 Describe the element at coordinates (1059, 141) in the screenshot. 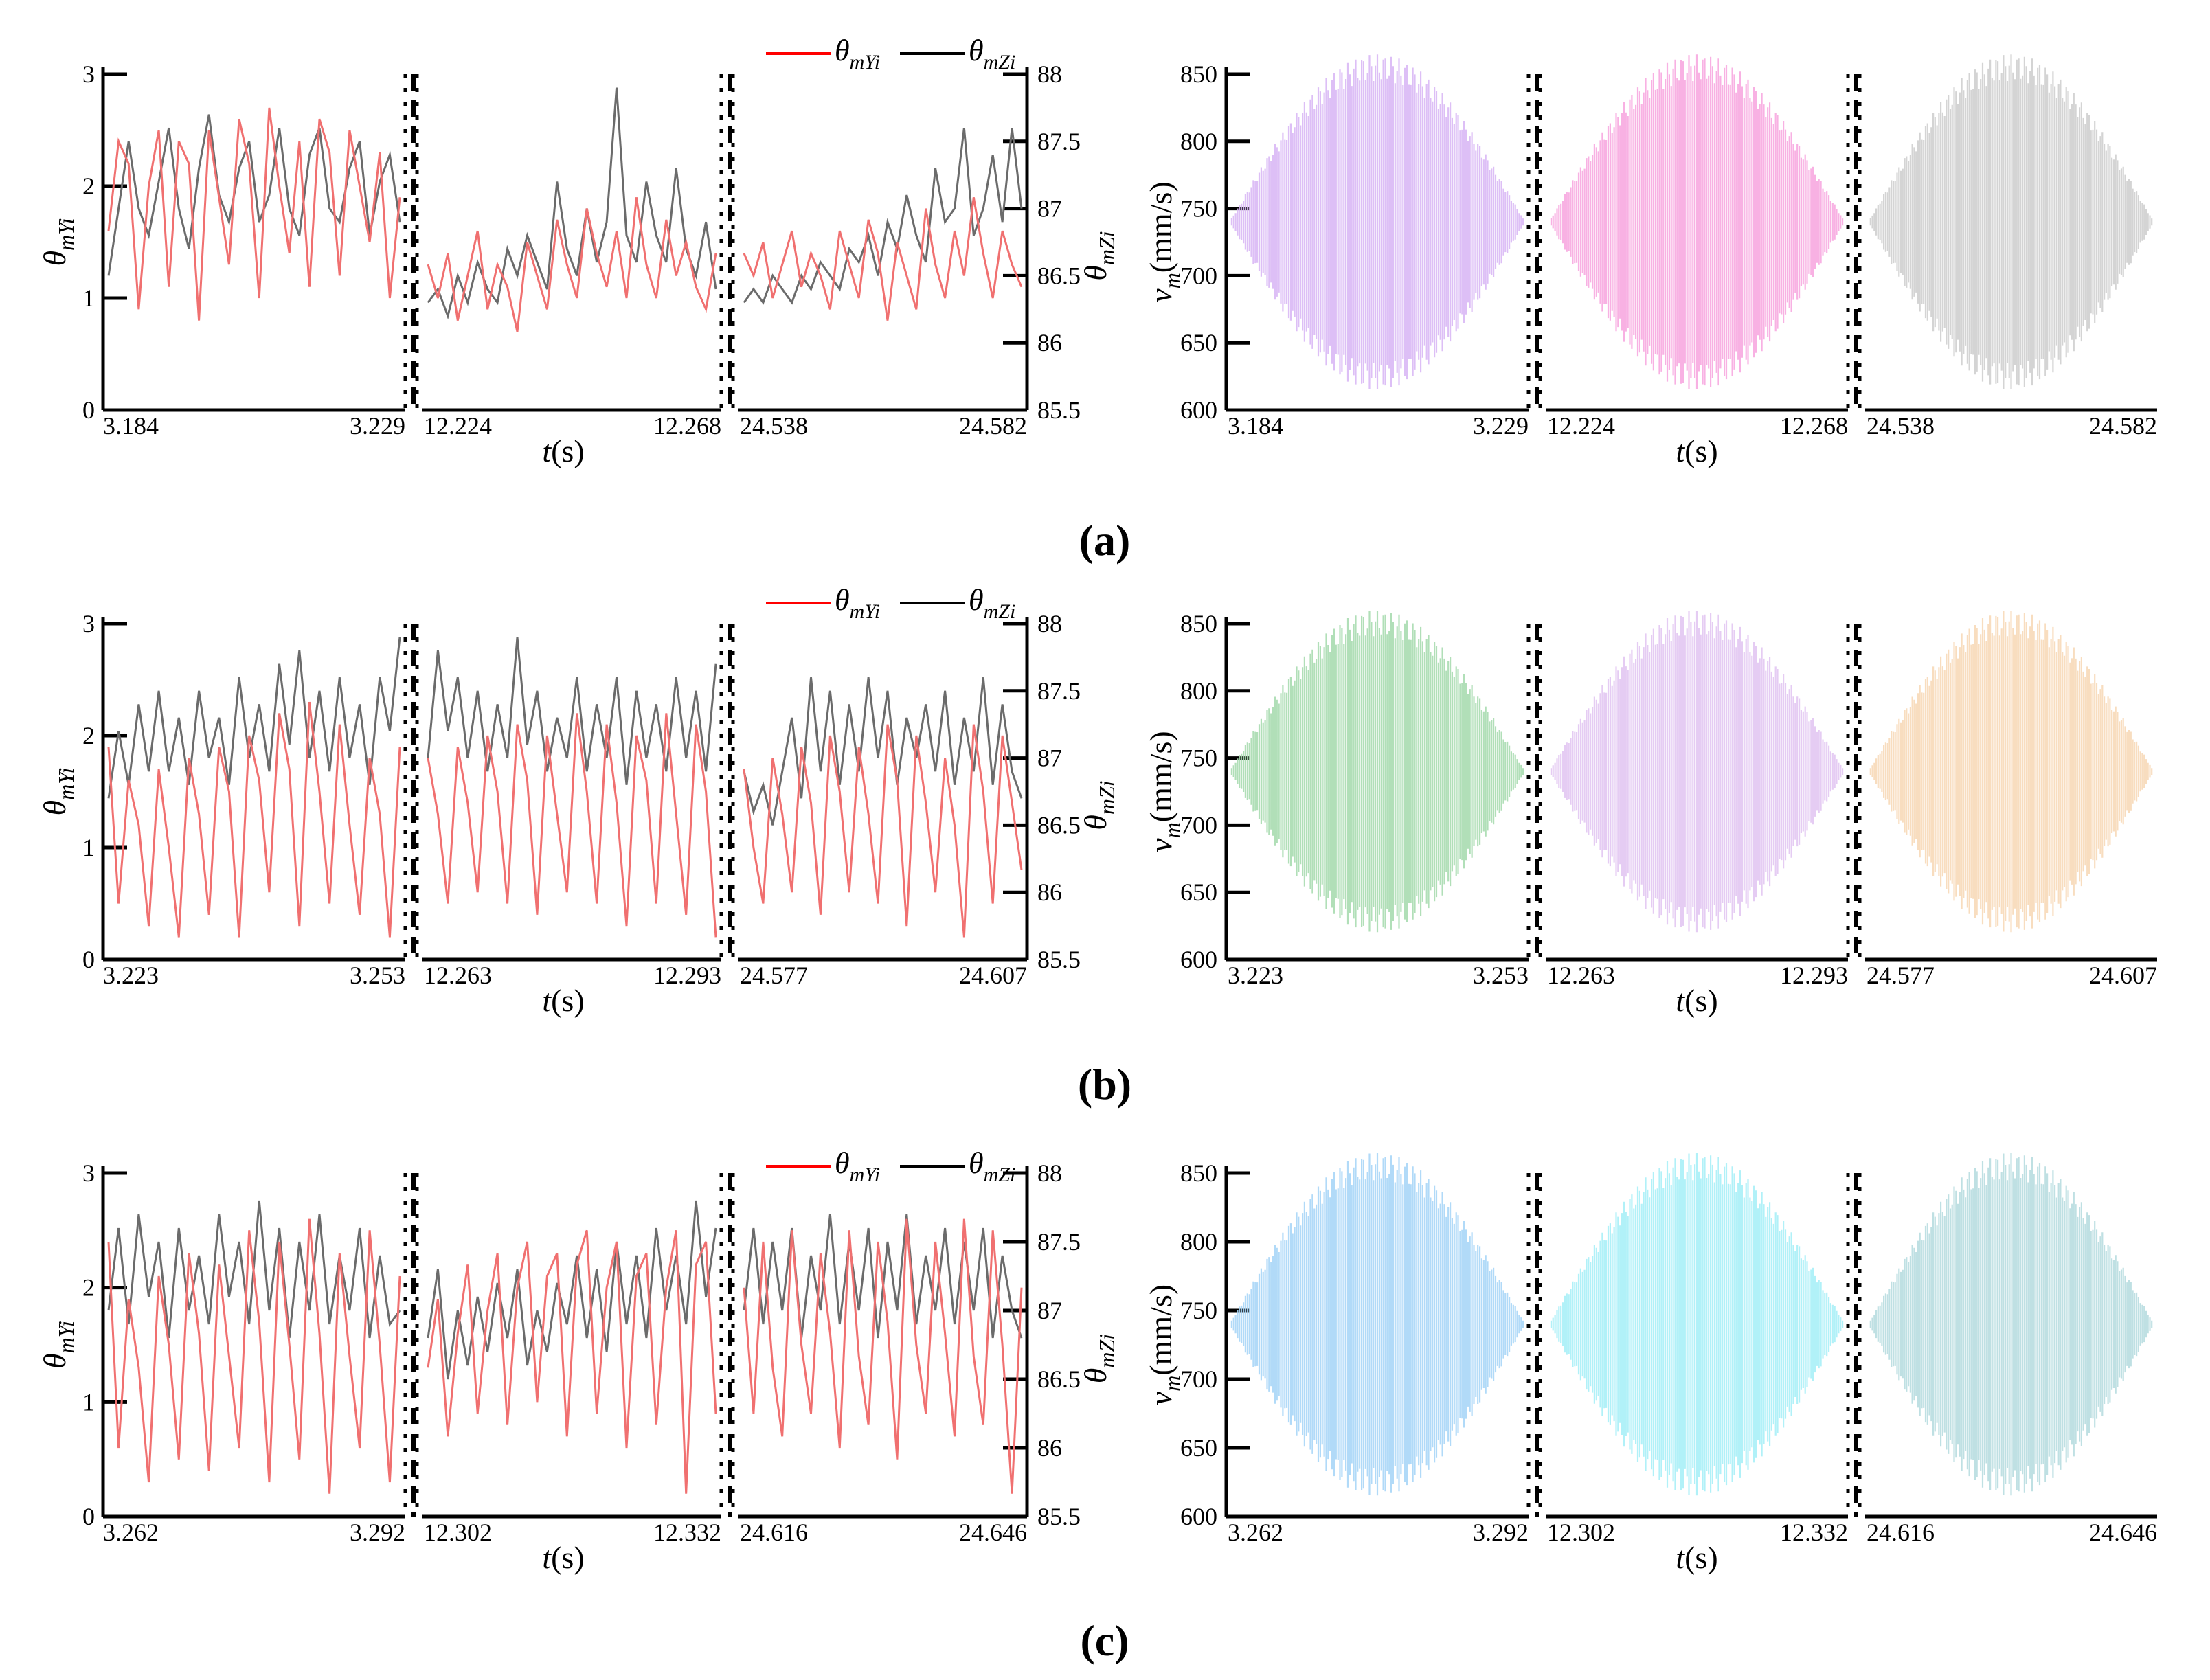

I see `left-0-ytick-right-label-4: 87.5` at that location.